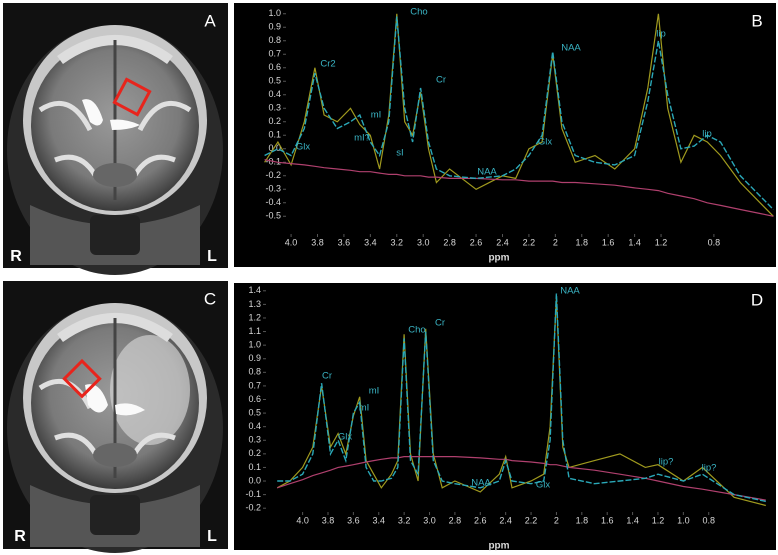 This screenshot has width=778, height=555. I want to click on y-tick-label: 0.6, so click(274, 67).